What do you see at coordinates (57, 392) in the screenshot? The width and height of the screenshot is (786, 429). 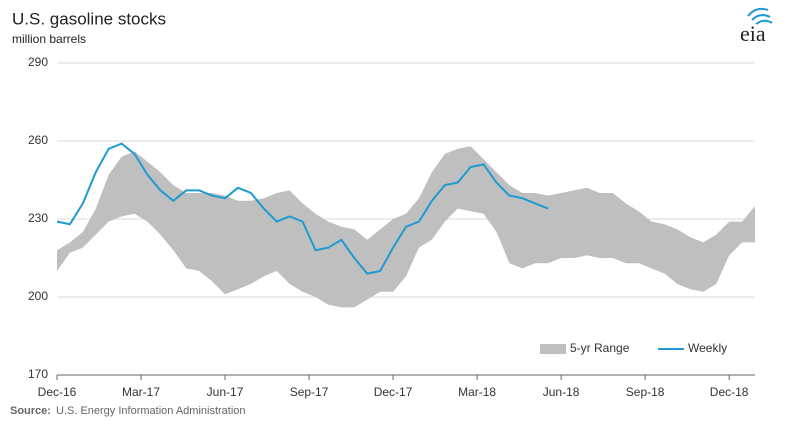 I see `x-tick-label: Dec-16` at bounding box center [57, 392].